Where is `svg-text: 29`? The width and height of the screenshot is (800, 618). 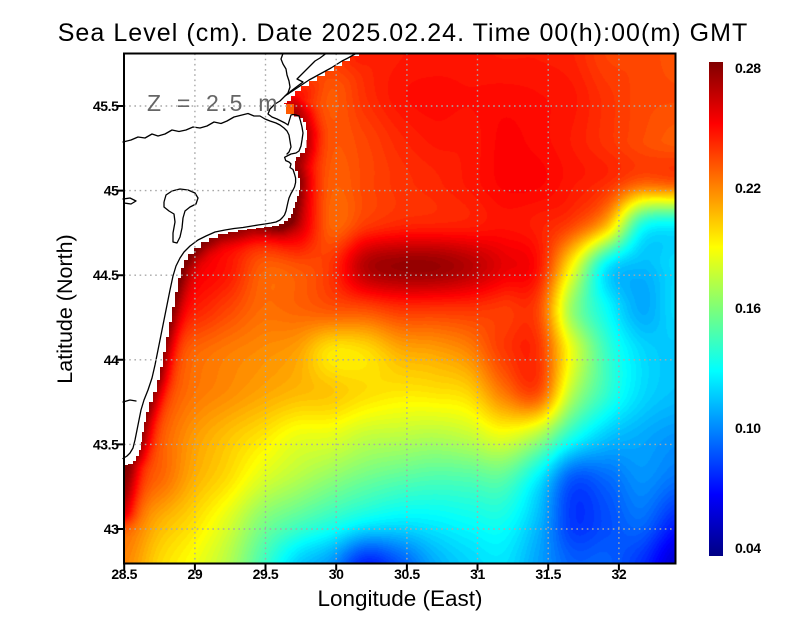 svg-text: 29 is located at coordinates (195, 574).